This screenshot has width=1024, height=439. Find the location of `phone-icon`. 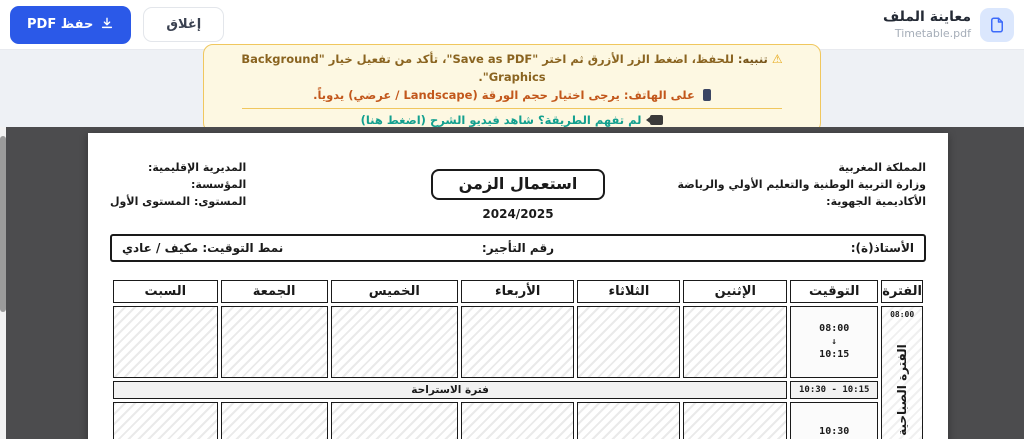

phone-icon is located at coordinates (706, 95).